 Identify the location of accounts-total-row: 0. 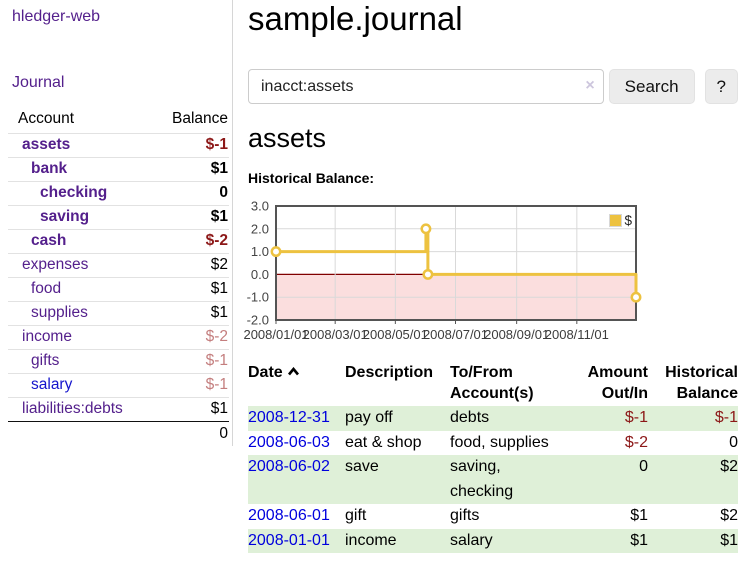
(118, 433).